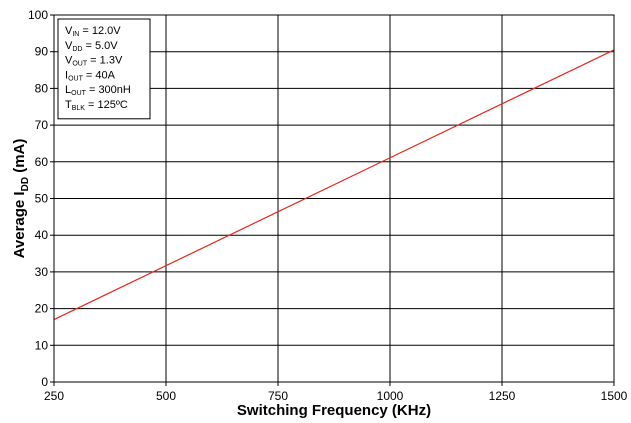 The image size is (631, 423). Describe the element at coordinates (42, 125) in the screenshot. I see `y-tick-label: 70` at that location.